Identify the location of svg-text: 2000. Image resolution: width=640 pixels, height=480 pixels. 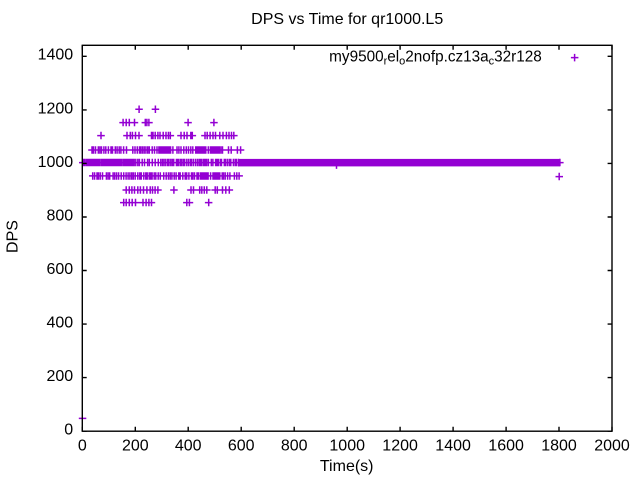
(612, 445).